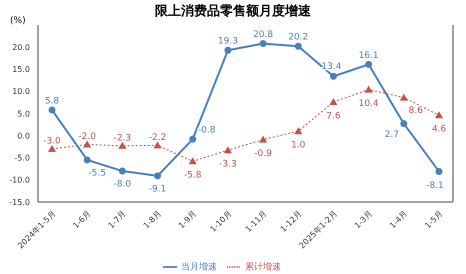 Image resolution: width=466 pixels, height=274 pixels. I want to click on data-label: -0.9, so click(263, 154).